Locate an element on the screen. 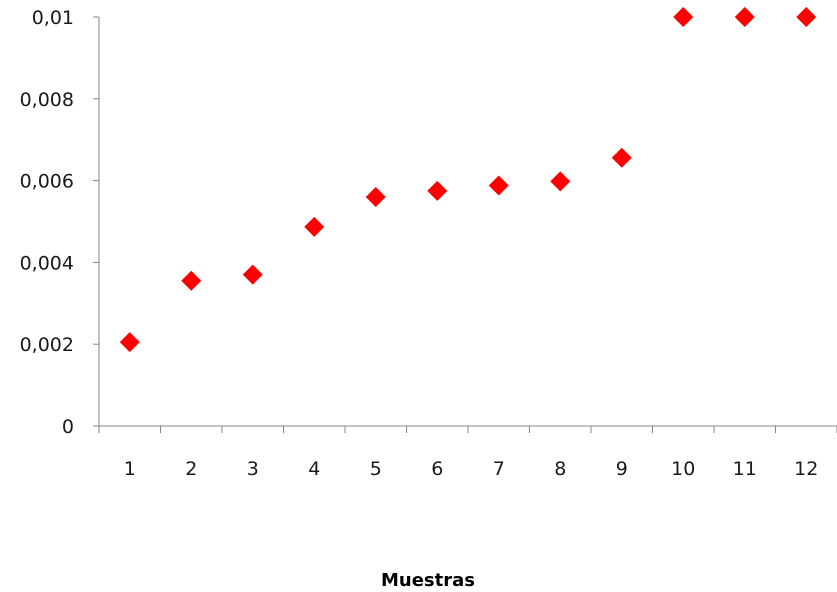  x-tick-label: 11 is located at coordinates (745, 469).